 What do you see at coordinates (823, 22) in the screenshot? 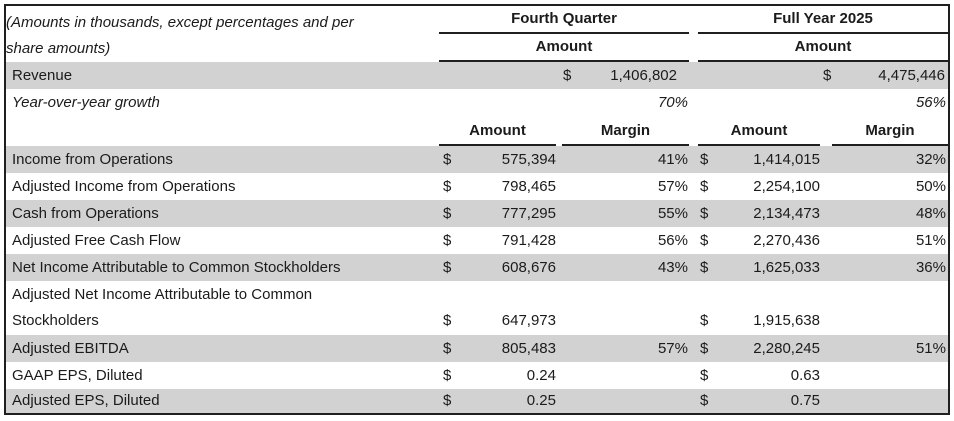
I see `fy-group-header: Full Year 2025` at bounding box center [823, 22].